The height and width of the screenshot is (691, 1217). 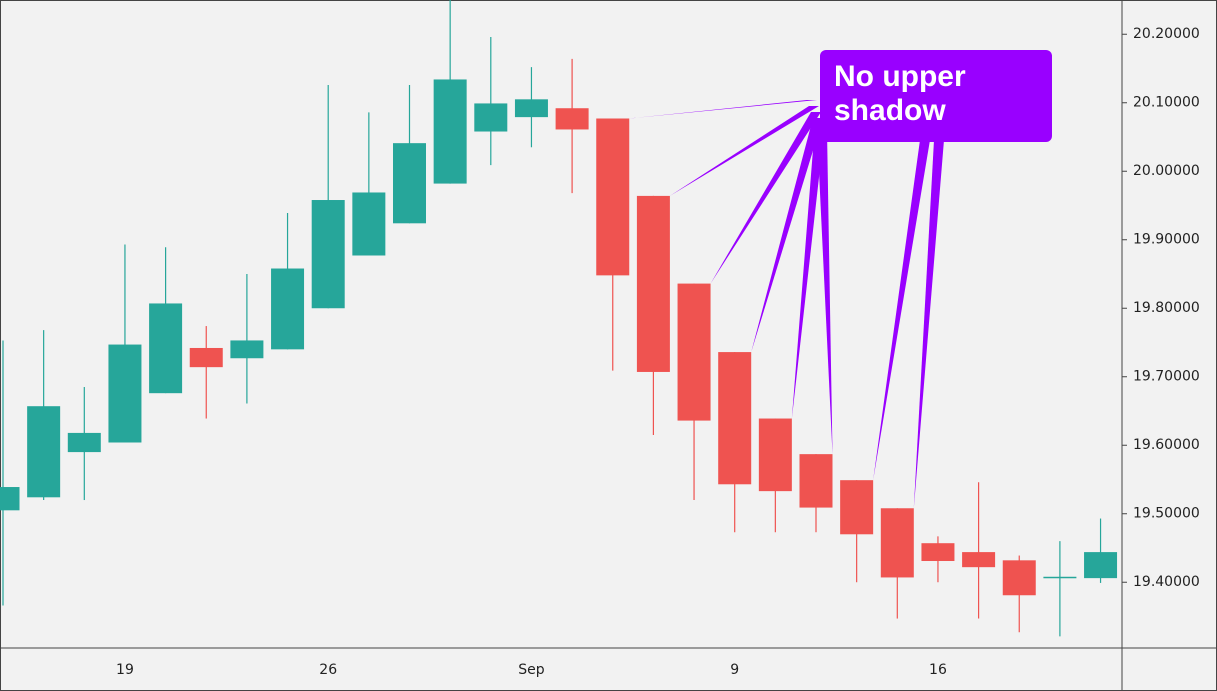 What do you see at coordinates (1166, 377) in the screenshot?
I see `y-tick-label: 19.70000` at bounding box center [1166, 377].